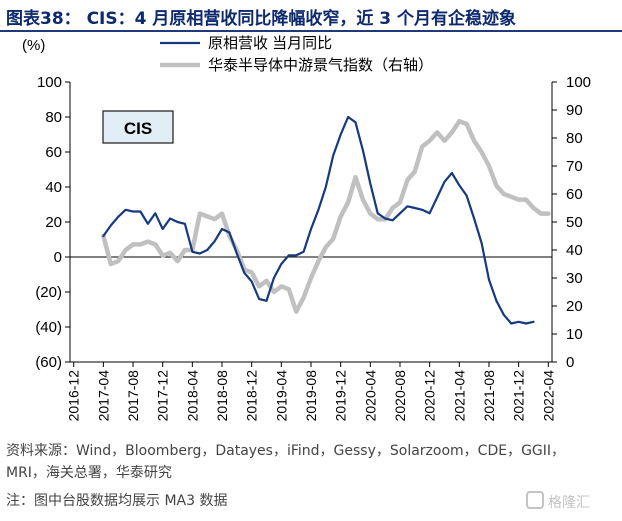 This screenshot has height=521, width=622. I want to click on x-tick-label: 2019-12, so click(341, 396).